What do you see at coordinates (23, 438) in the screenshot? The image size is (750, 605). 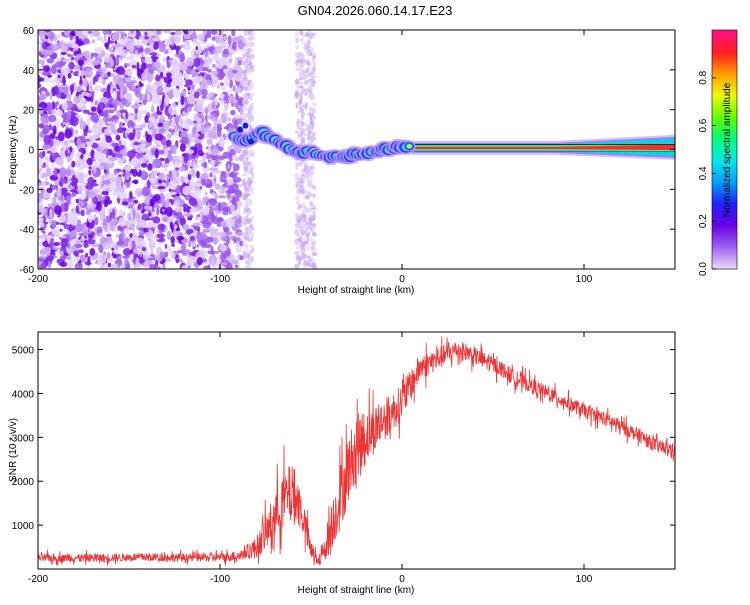 I see `snr-y-tick-label: 3000` at bounding box center [23, 438].